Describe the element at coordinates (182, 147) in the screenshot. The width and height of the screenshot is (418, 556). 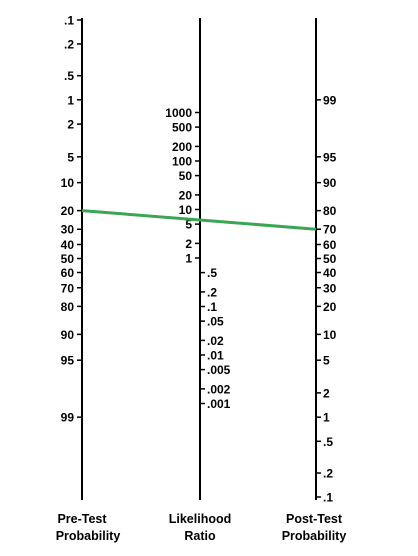
I see `likelihood-tick-label: 200` at that location.